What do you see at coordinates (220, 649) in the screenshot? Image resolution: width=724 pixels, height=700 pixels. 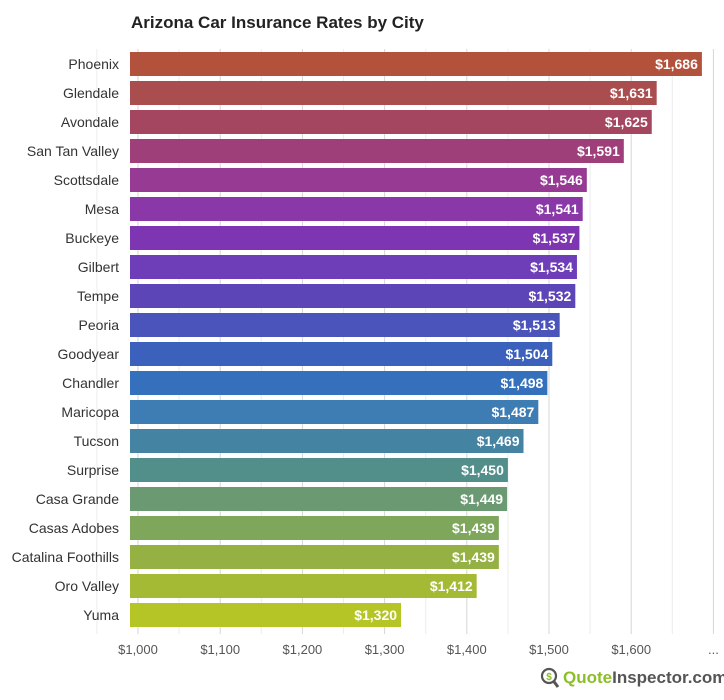 I see `x-tick-label: $1,100` at bounding box center [220, 649].